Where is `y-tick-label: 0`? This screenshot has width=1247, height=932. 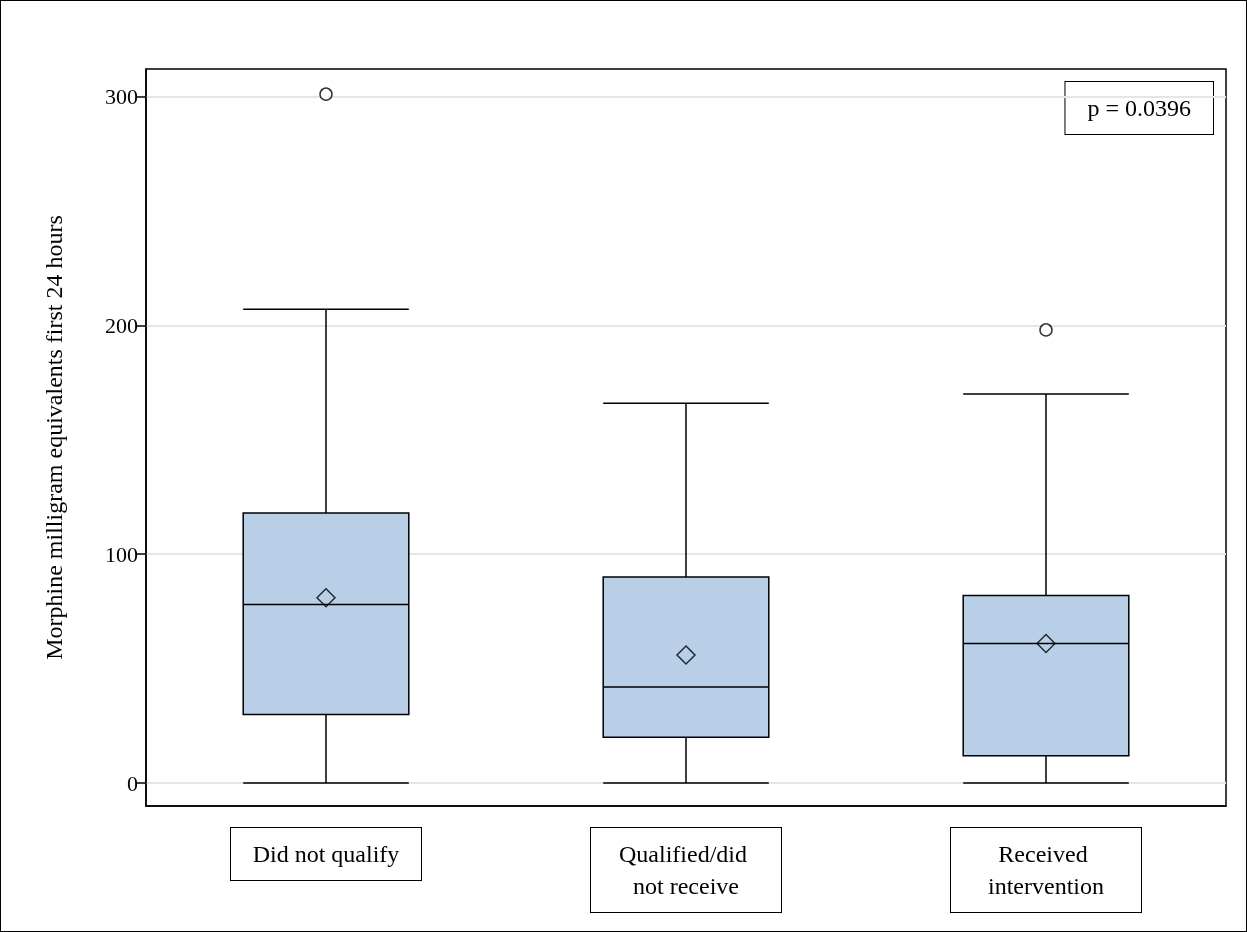
y-tick-label: 0 is located at coordinates (132, 783).